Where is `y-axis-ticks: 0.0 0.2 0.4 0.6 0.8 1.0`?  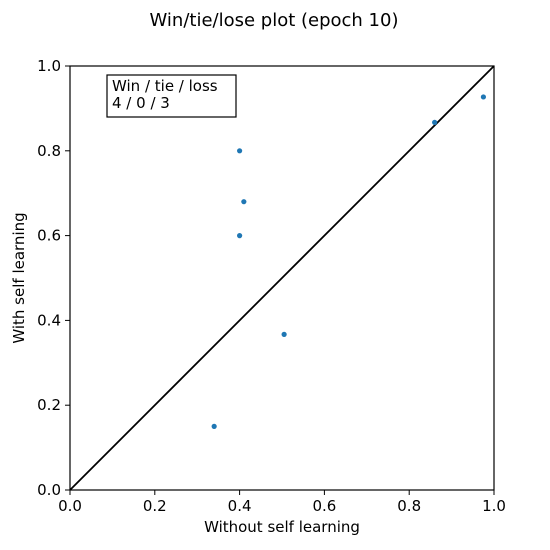 y-axis-ticks: 0.0 0.2 0.4 0.6 0.8 1.0 is located at coordinates (53, 278).